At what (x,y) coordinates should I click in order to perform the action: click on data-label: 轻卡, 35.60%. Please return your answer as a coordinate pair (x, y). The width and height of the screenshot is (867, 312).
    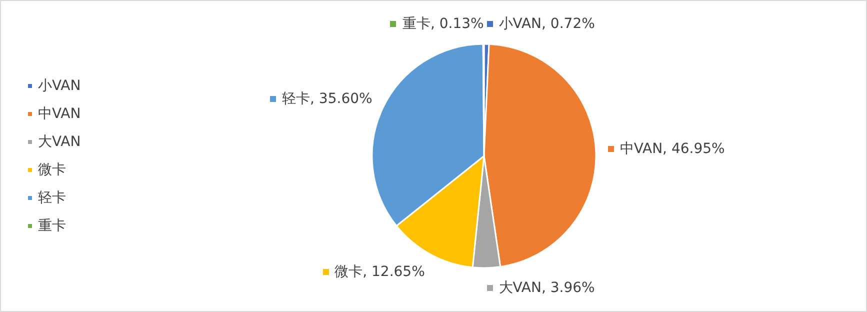
    Looking at the image, I should click on (326, 99).